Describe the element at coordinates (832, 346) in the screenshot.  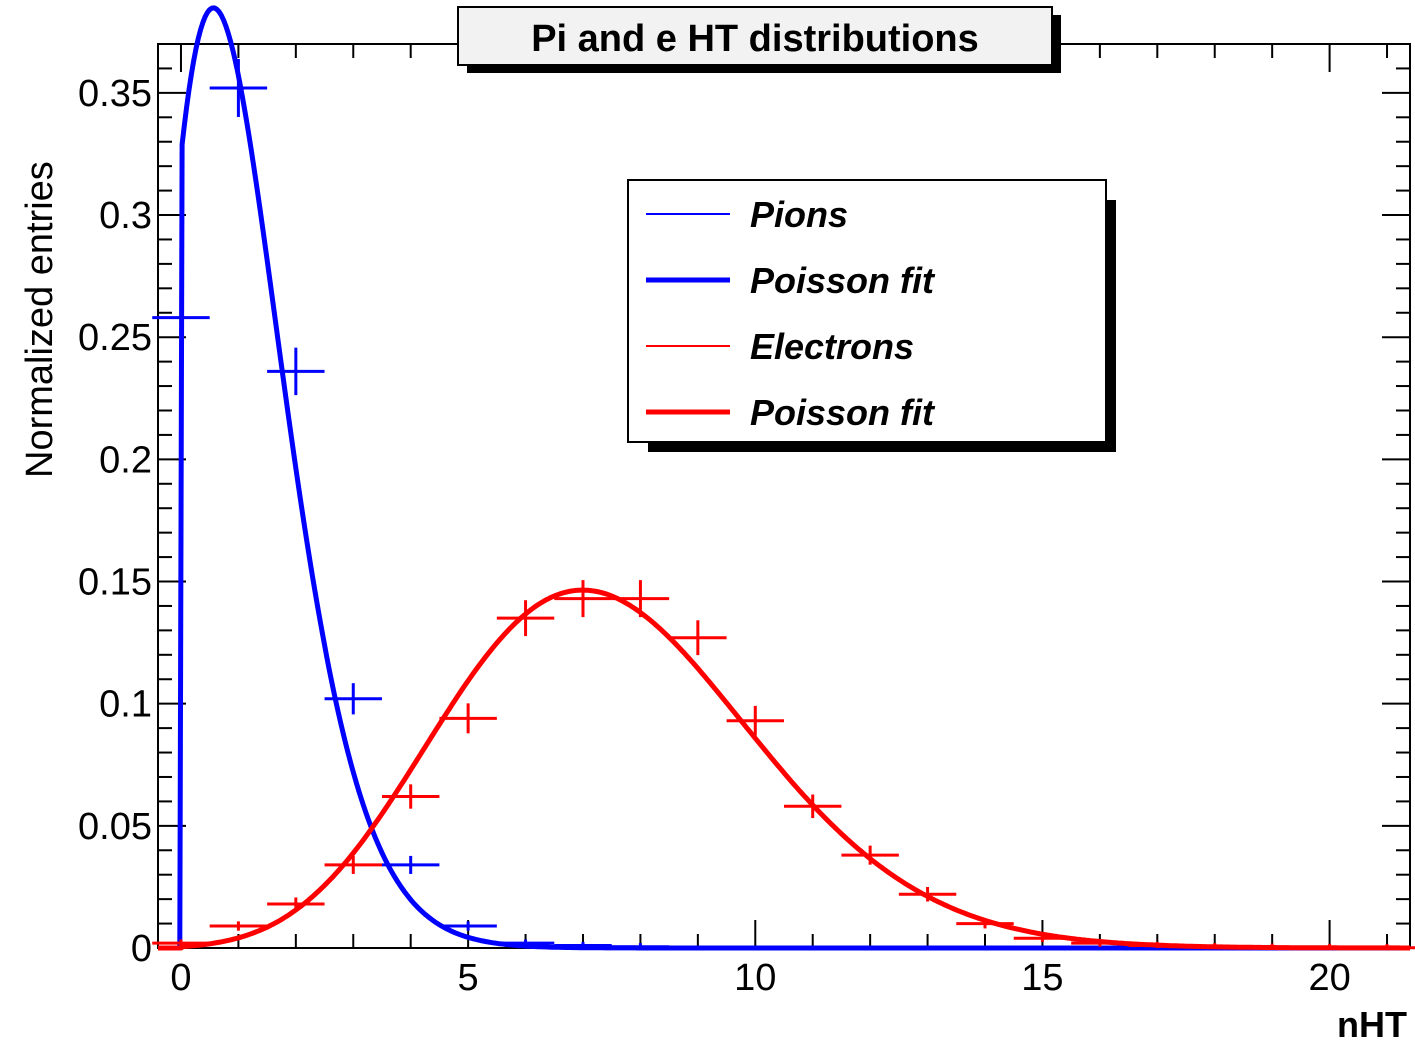
I see `legend-label: Electrons` at that location.